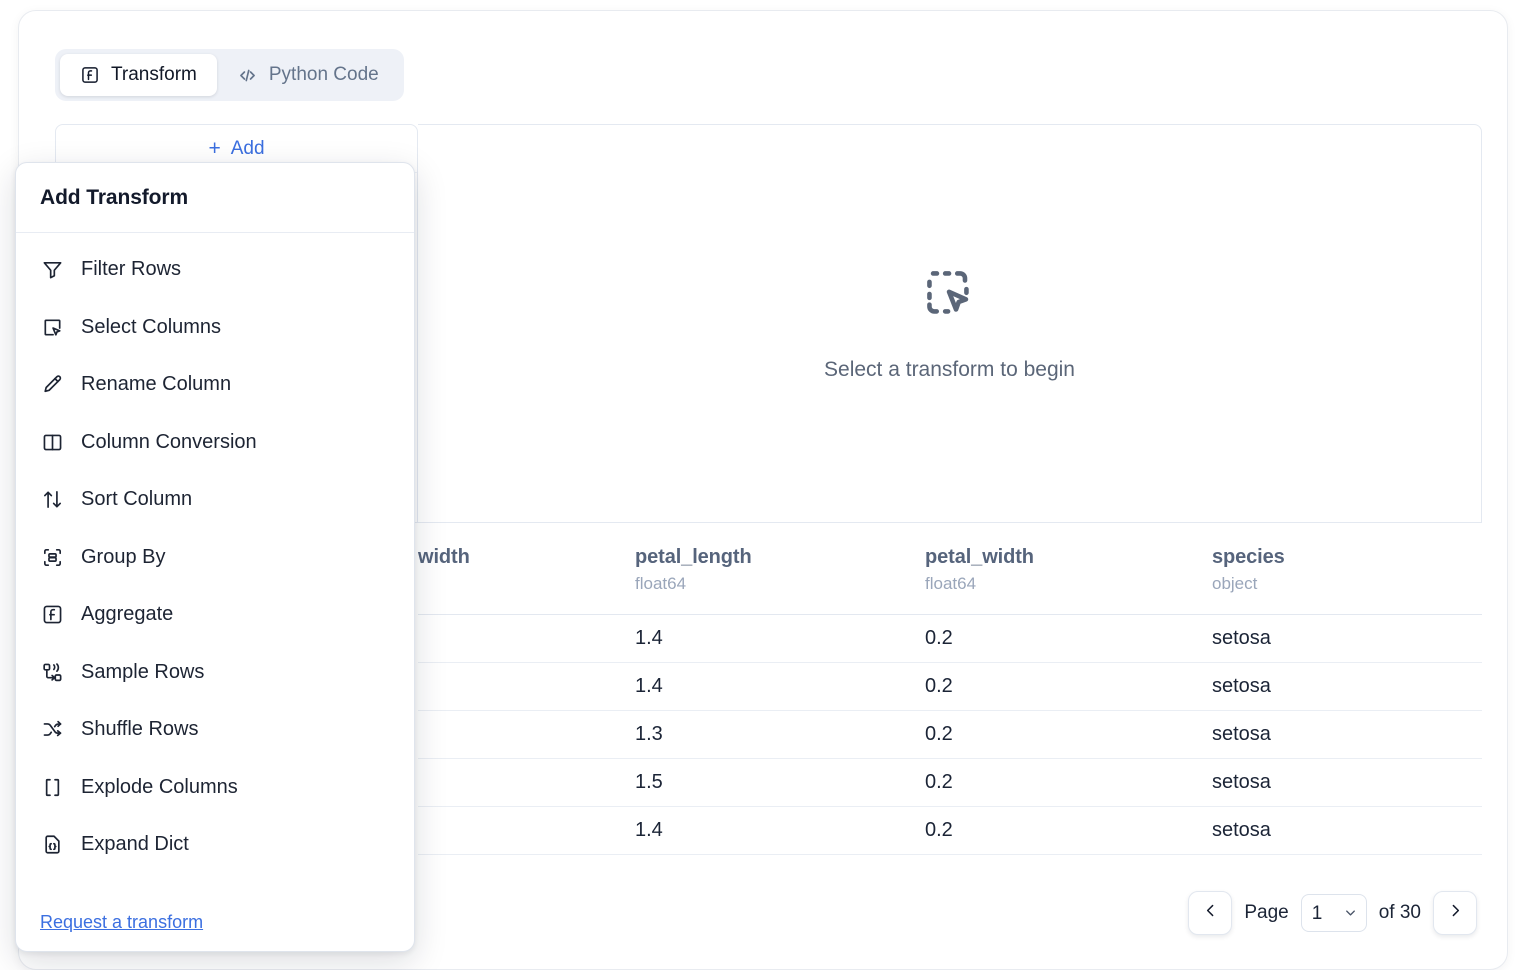 The image size is (1524, 970). What do you see at coordinates (135, 844) in the screenshot?
I see `transform-option-label: Expand Dict` at bounding box center [135, 844].